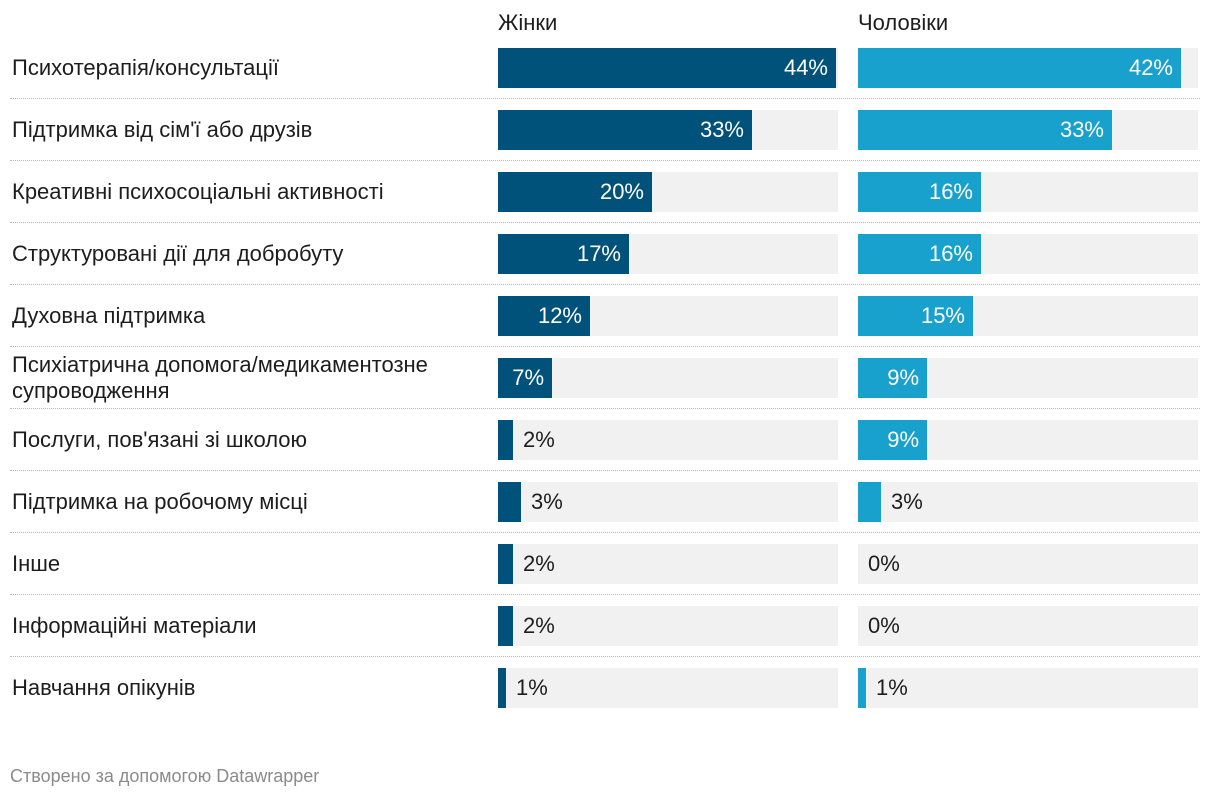 The height and width of the screenshot is (802, 1220). Describe the element at coordinates (1028, 316) in the screenshot. I see `bar-track-men: 15%` at that location.